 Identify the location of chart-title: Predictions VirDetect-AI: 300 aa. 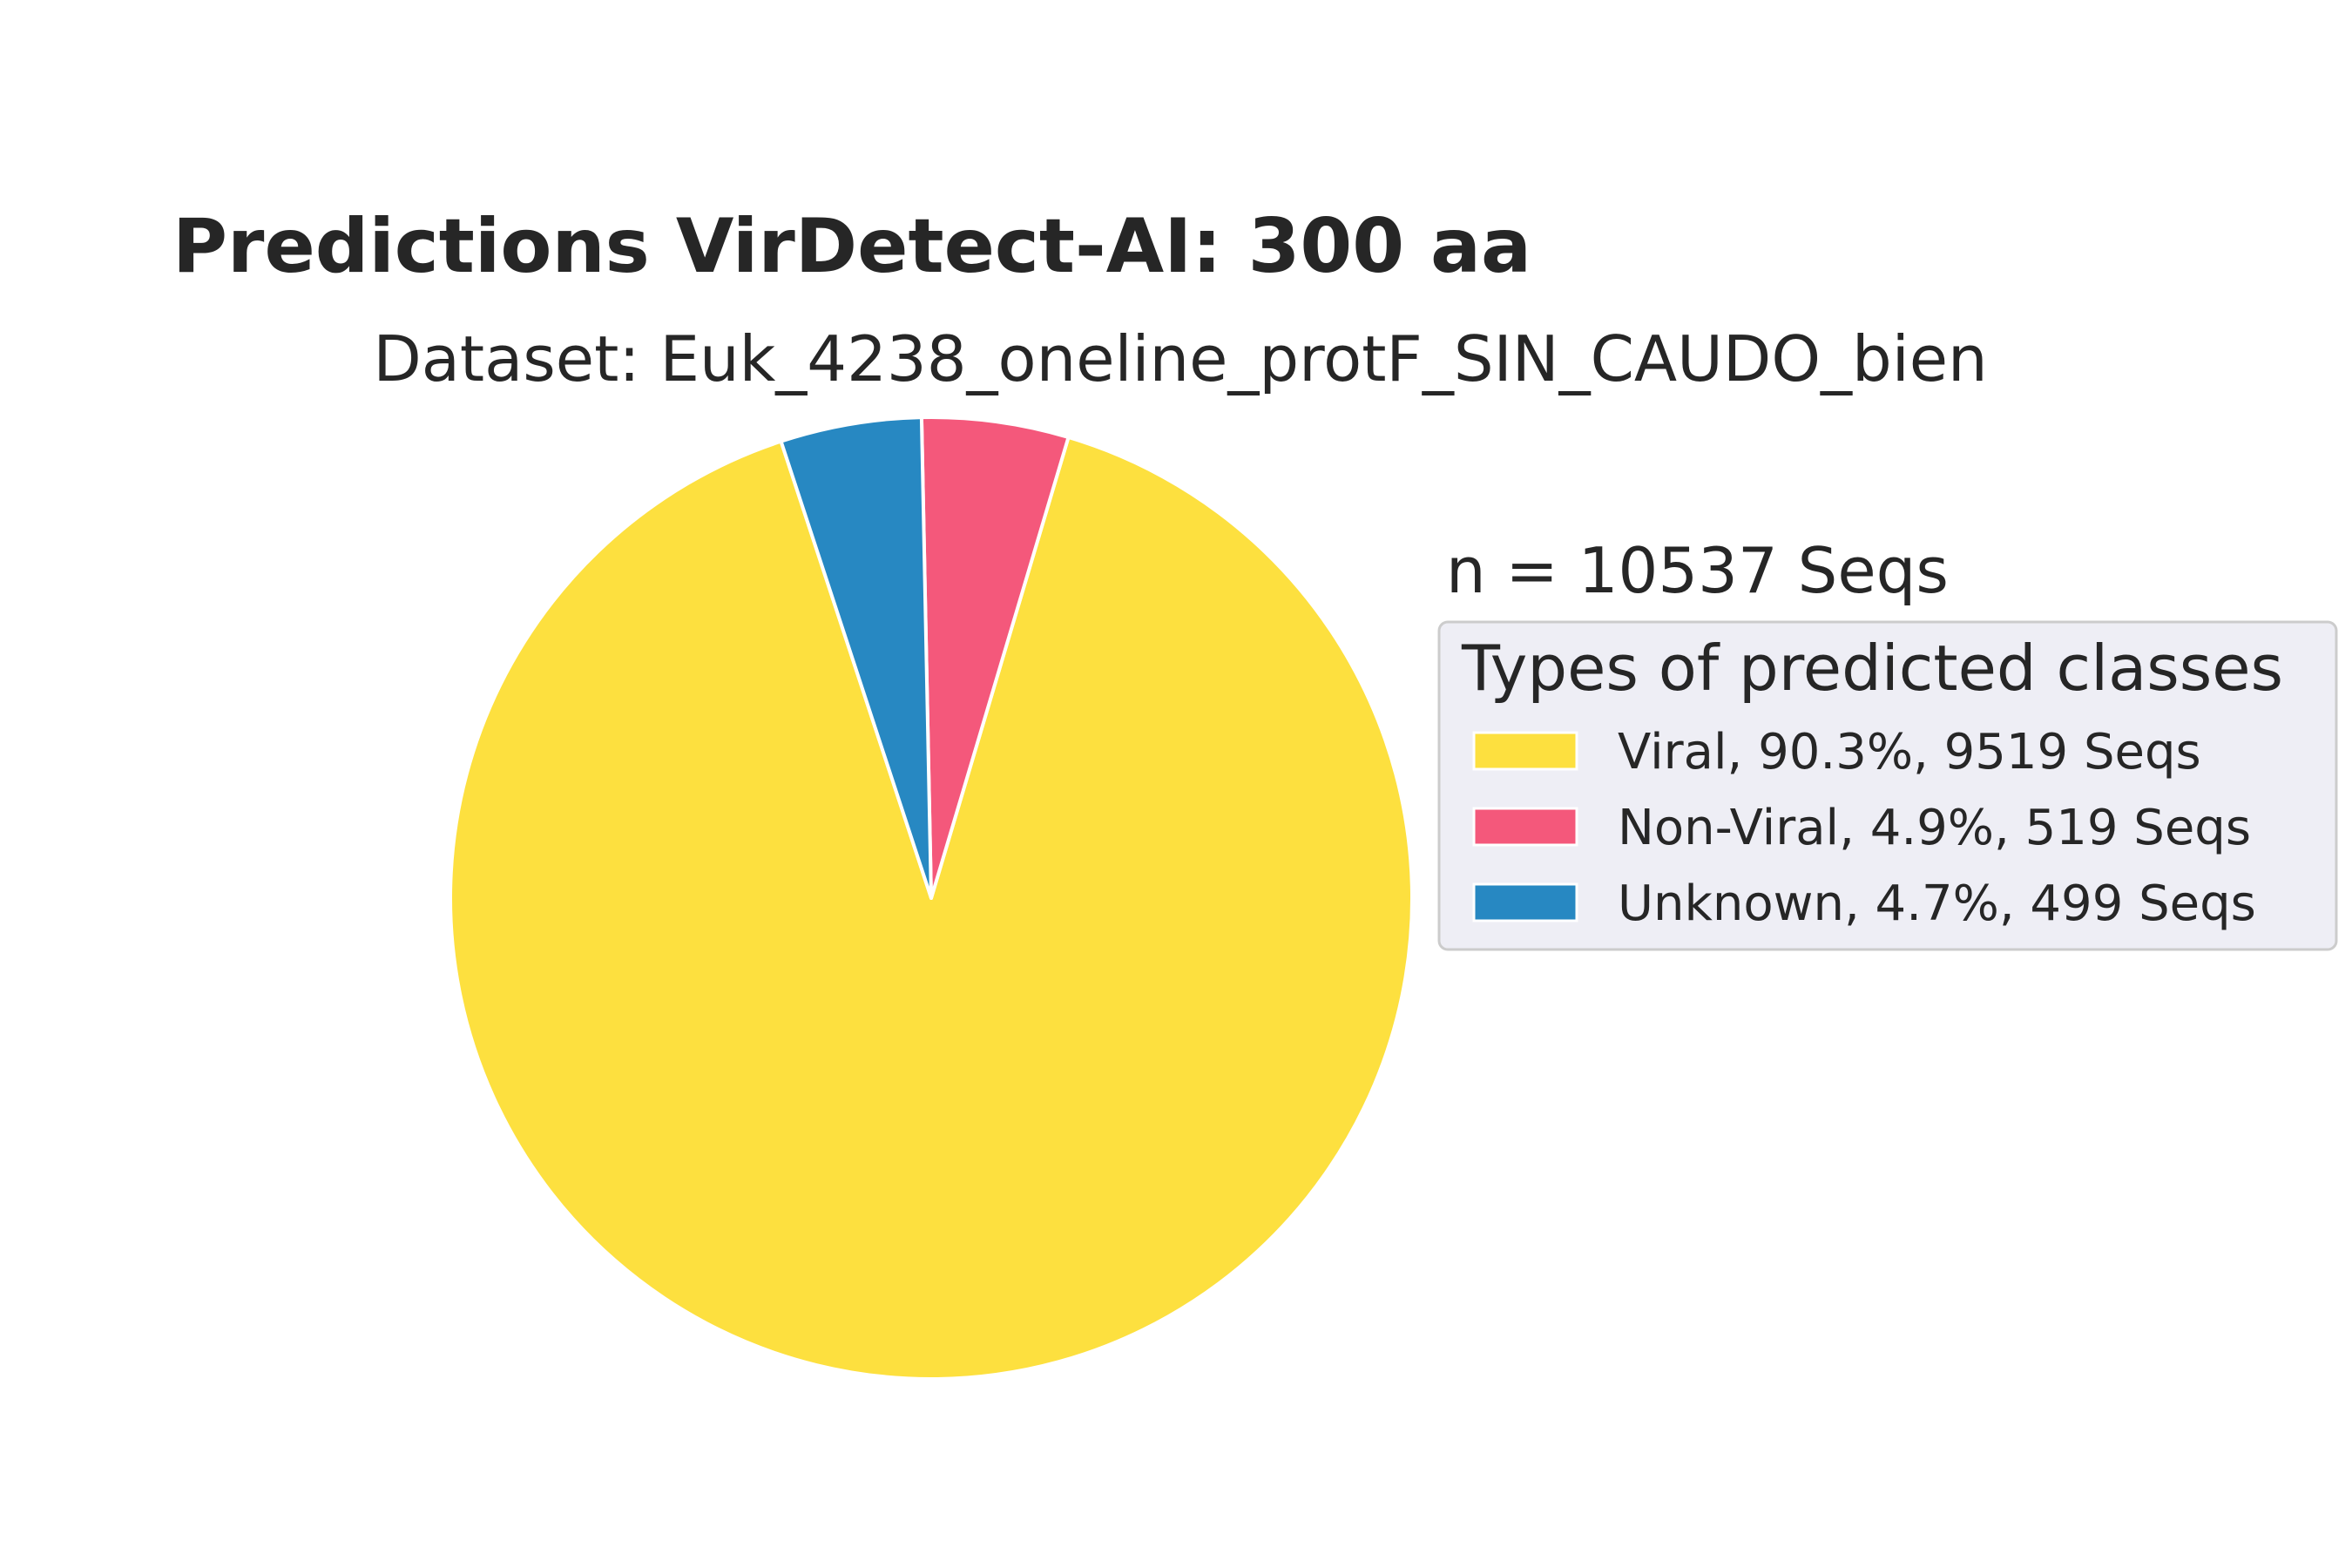
(851, 247).